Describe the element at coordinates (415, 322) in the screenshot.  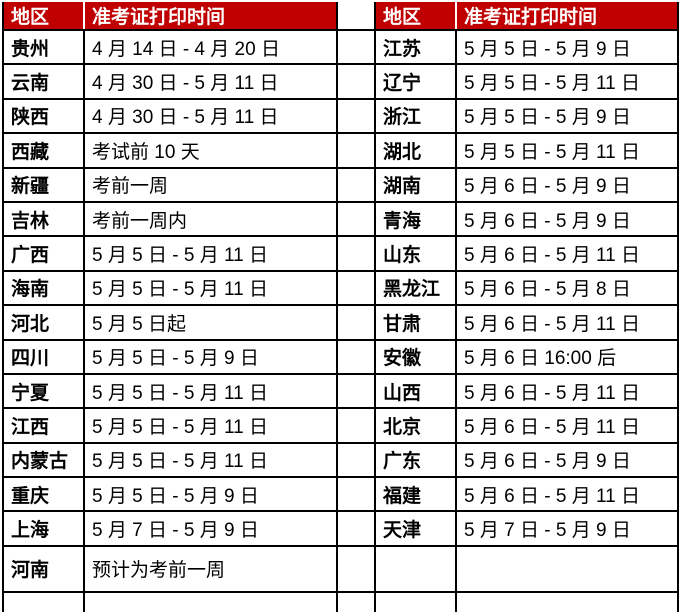
I see `region-cell-right: 甘肃` at that location.